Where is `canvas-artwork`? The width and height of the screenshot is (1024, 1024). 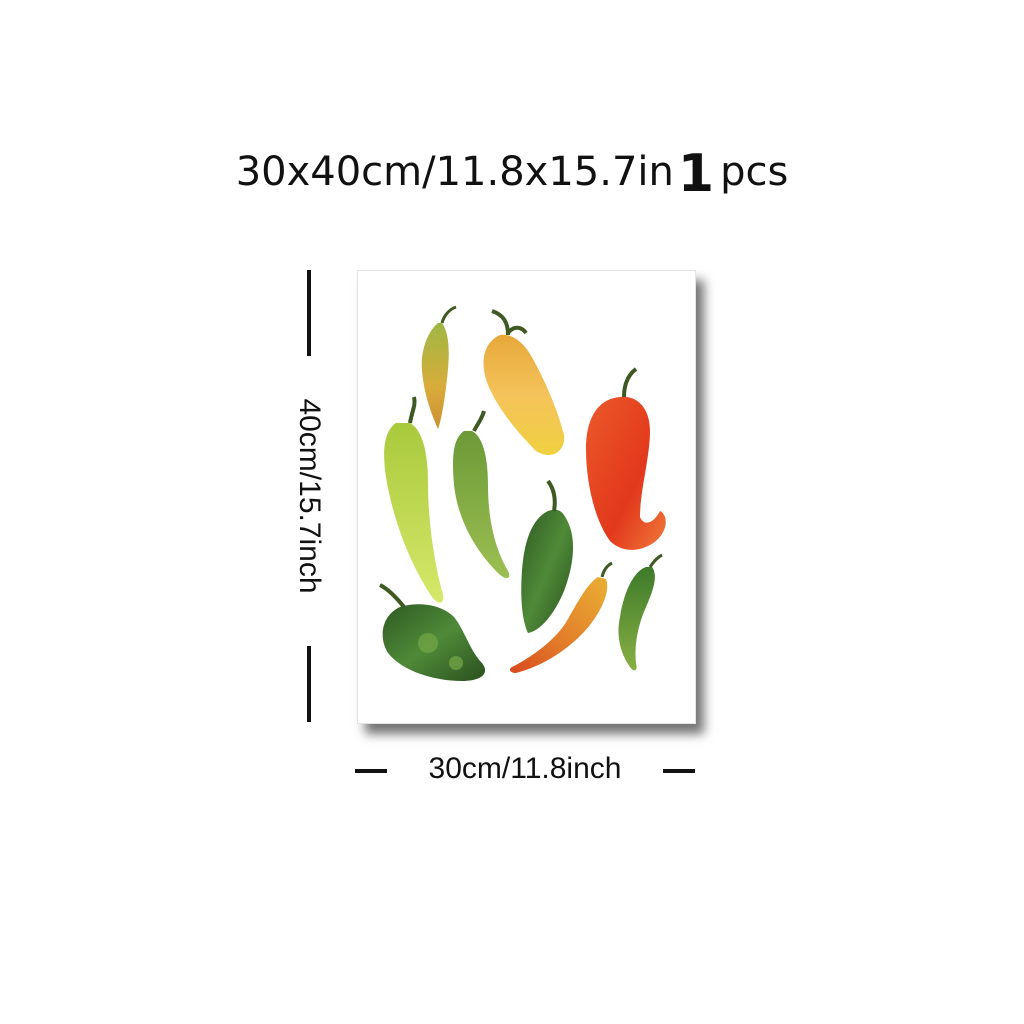 canvas-artwork is located at coordinates (526, 497).